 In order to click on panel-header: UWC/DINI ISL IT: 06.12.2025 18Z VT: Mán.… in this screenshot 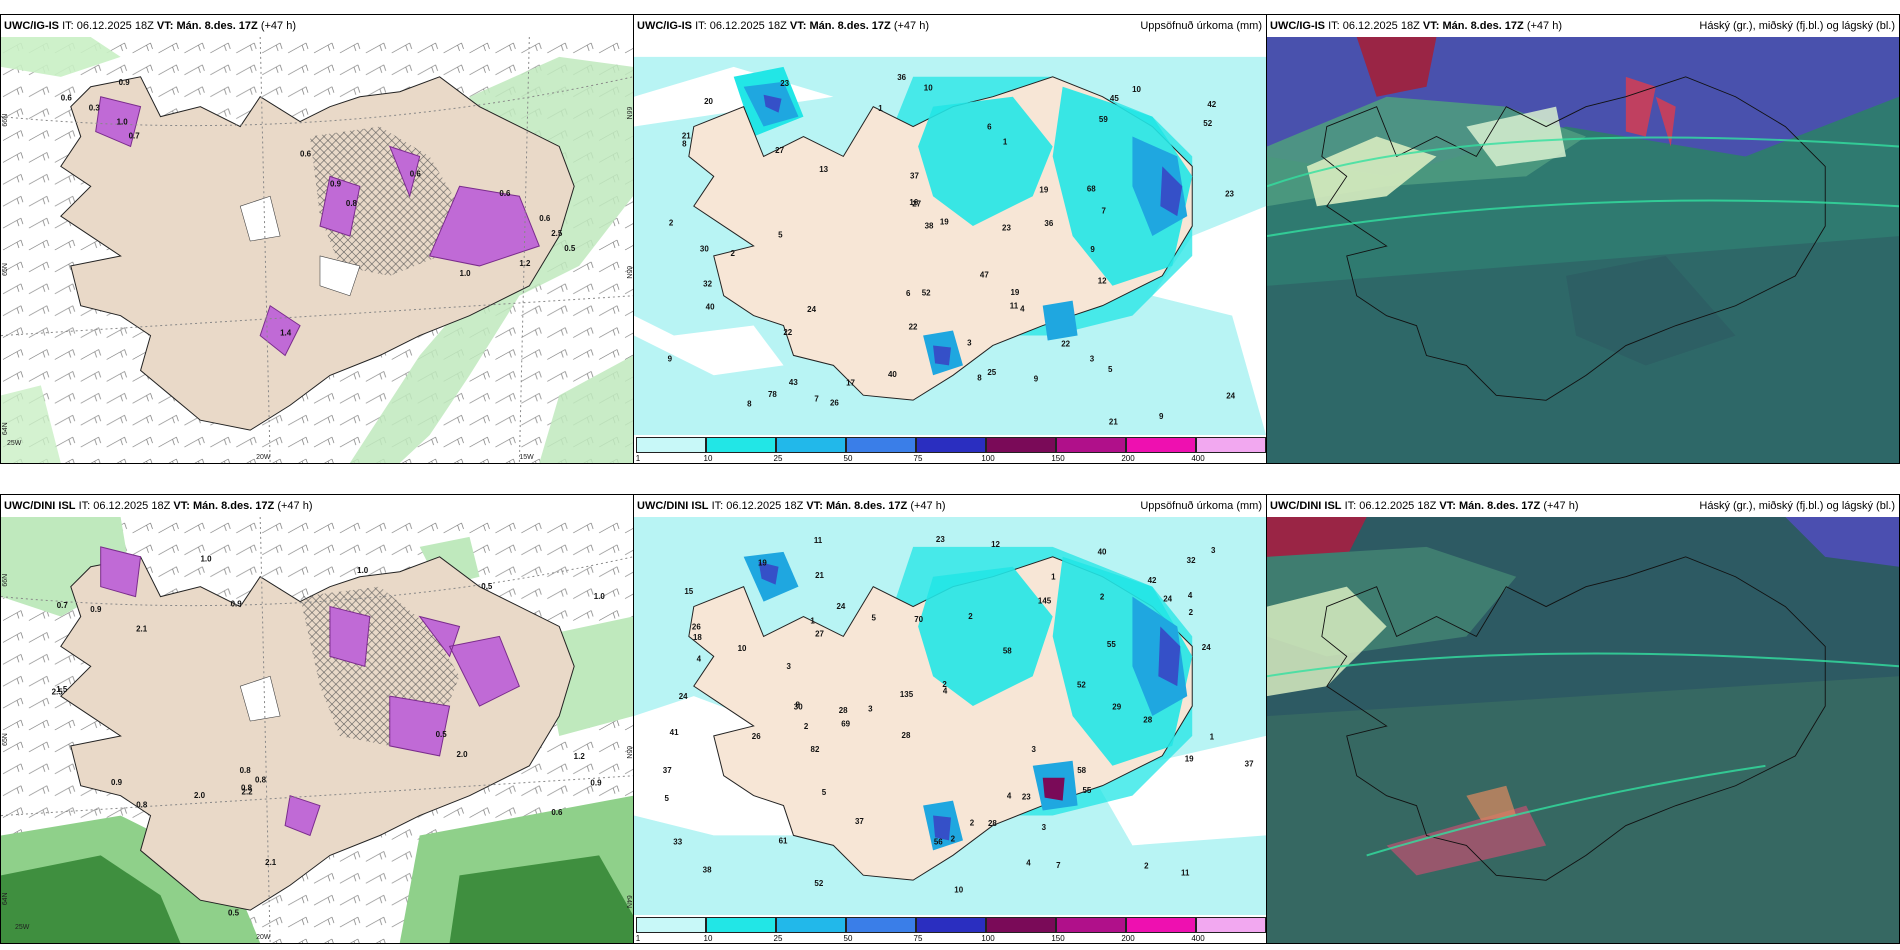, I will do `click(1583, 506)`.